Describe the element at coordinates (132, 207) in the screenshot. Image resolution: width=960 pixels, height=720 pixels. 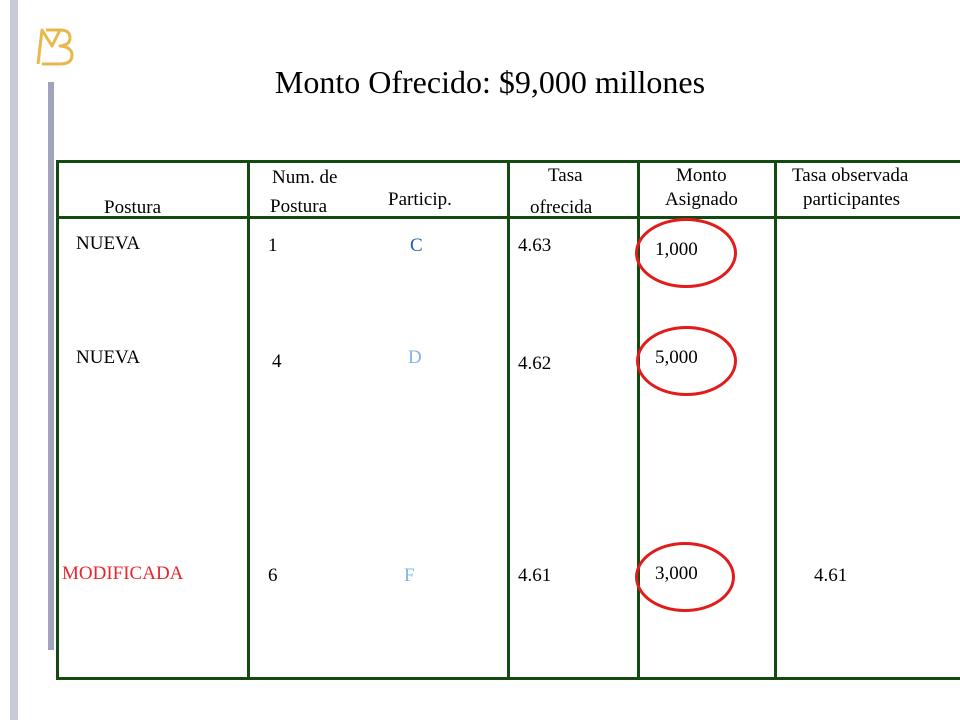
I see `header-postura: Postura` at that location.